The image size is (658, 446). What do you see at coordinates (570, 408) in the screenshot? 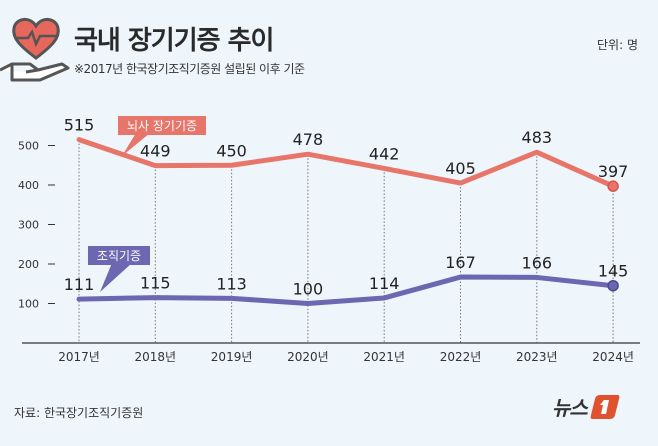
I see `logo-text: 뉴스` at bounding box center [570, 408].